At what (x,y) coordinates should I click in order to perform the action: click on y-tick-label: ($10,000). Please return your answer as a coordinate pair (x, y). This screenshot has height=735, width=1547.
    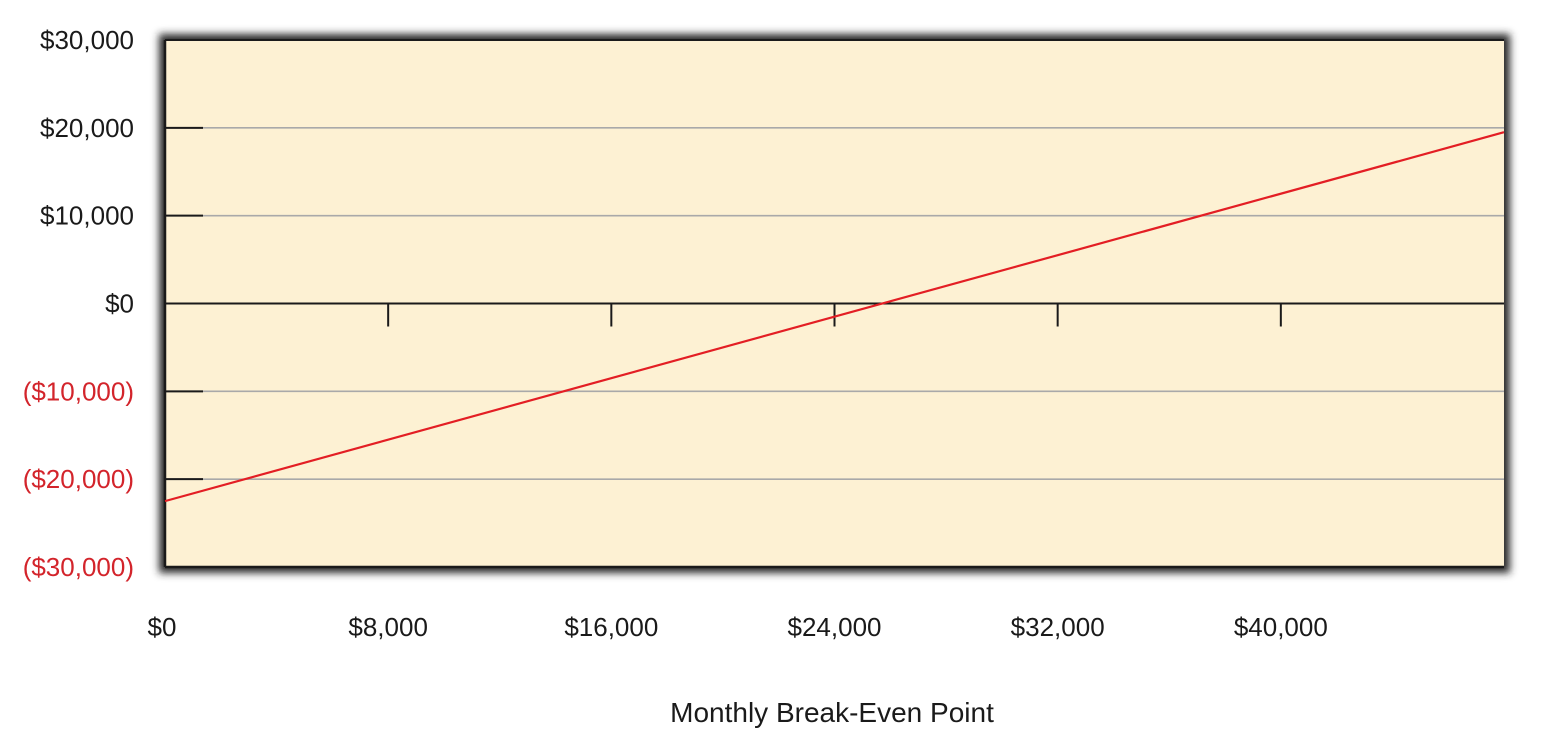
    Looking at the image, I should click on (78, 391).